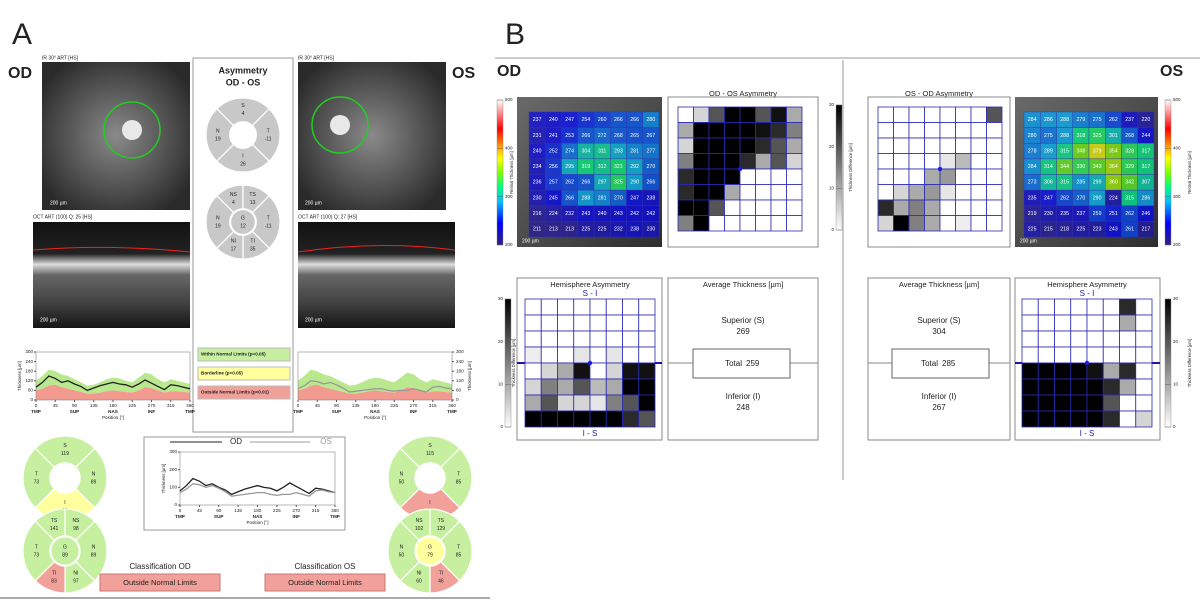 The image size is (1200, 600). I want to click on box-title: Hemisphere Asymmetry, so click(1087, 284).